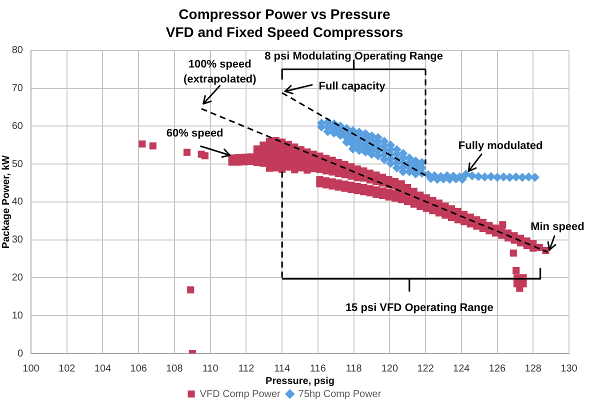 The height and width of the screenshot is (405, 600). What do you see at coordinates (20, 354) in the screenshot?
I see `y-tick-label: 0` at bounding box center [20, 354].